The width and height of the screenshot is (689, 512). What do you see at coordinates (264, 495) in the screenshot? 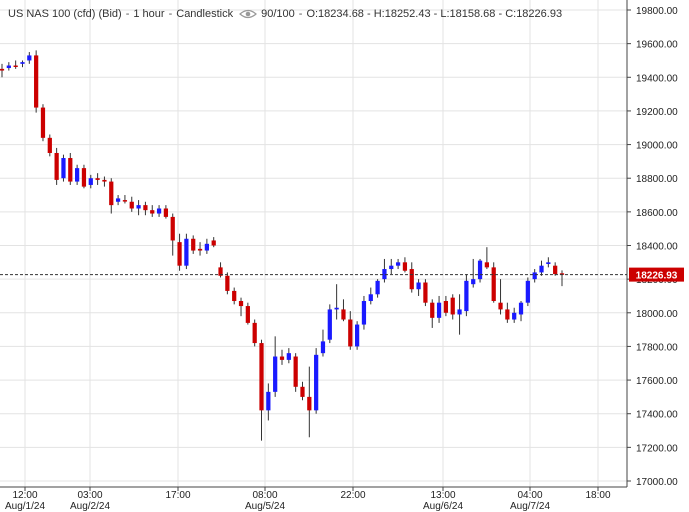
I see `x-tick-time-label: 08:00` at bounding box center [264, 495].